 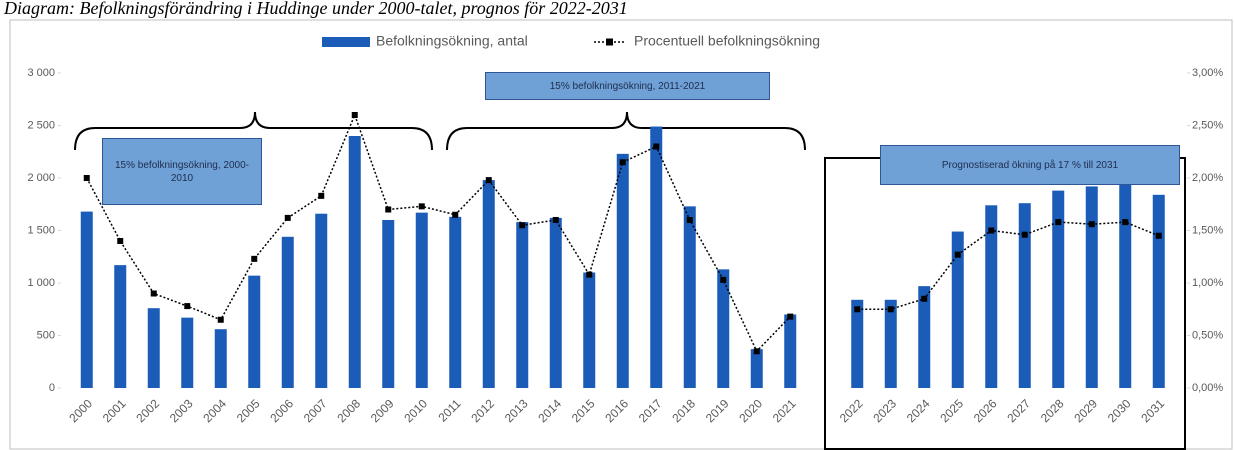 What do you see at coordinates (1119, 410) in the screenshot?
I see `x-tick-label: 2030` at bounding box center [1119, 410].